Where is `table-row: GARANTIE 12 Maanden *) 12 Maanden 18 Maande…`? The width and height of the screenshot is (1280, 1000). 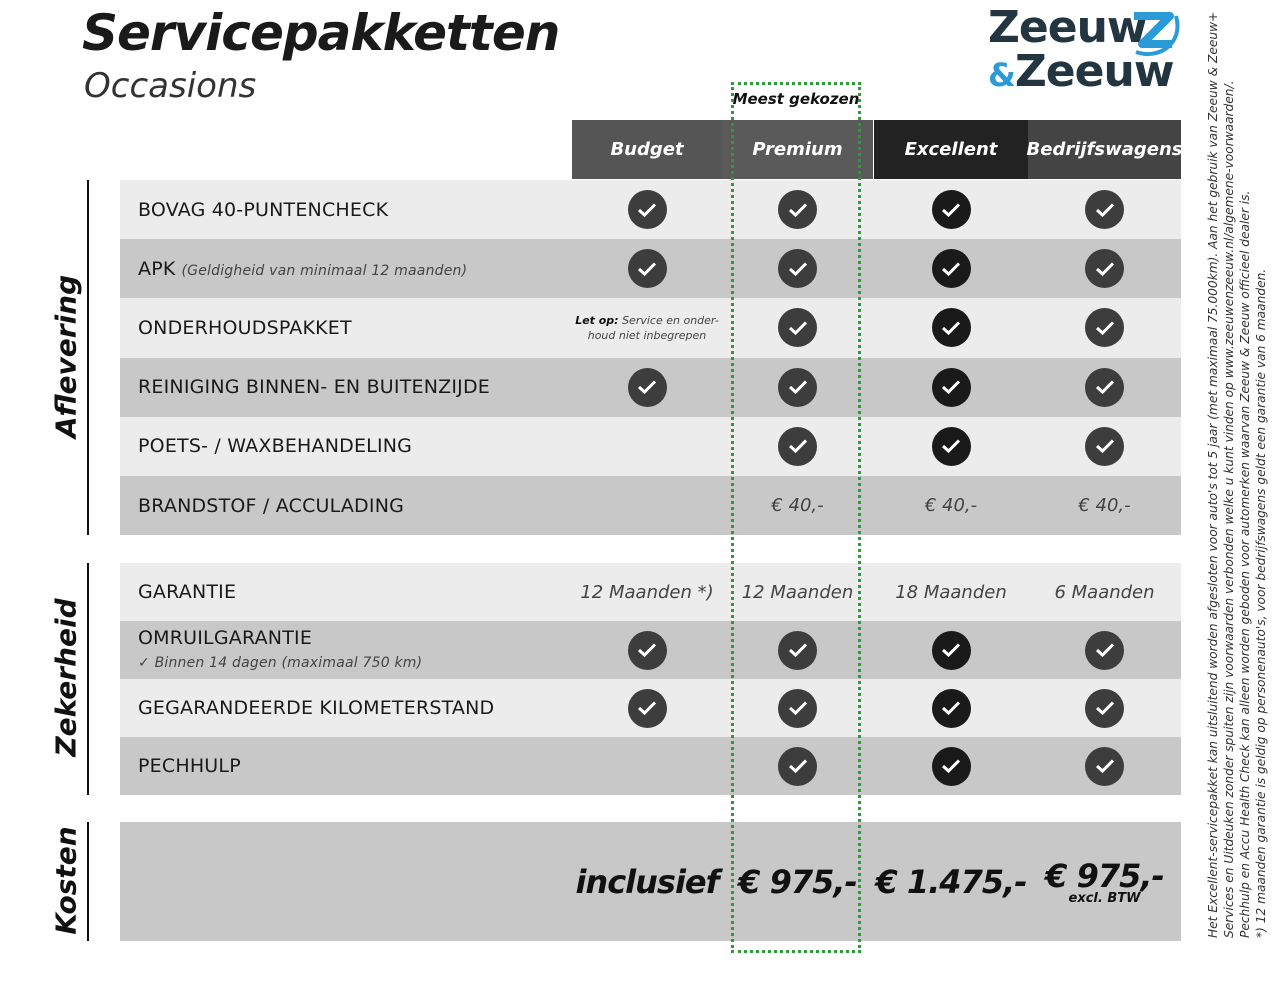 table-row: GARANTIE 12 Maanden *) 12 Maanden 18 Maande… is located at coordinates (650, 592).